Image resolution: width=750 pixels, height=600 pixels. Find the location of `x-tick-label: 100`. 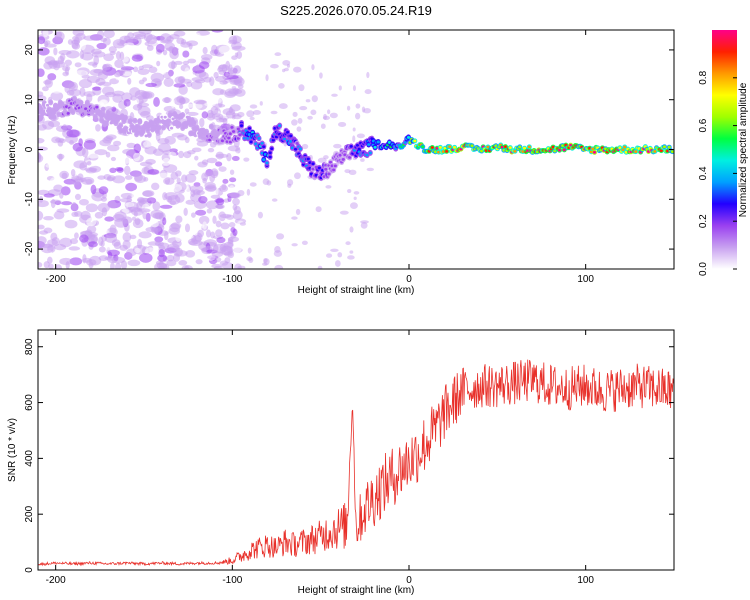

x-tick-label: 100 is located at coordinates (585, 279).